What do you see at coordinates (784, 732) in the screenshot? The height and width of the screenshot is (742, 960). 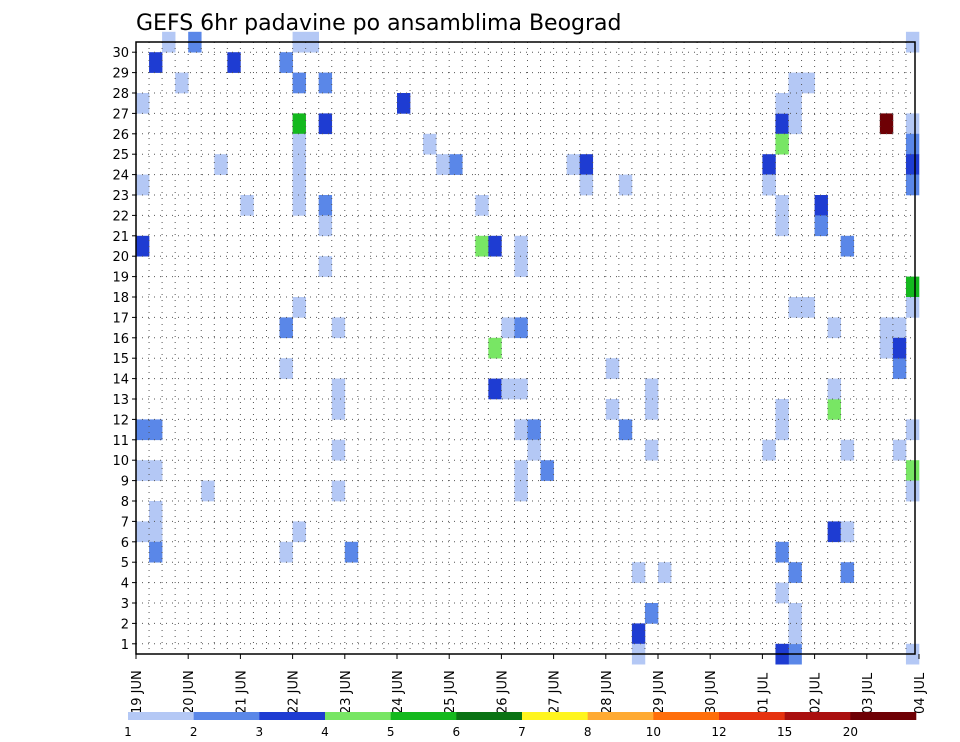 I see `color-scale-label: 15` at bounding box center [784, 732].